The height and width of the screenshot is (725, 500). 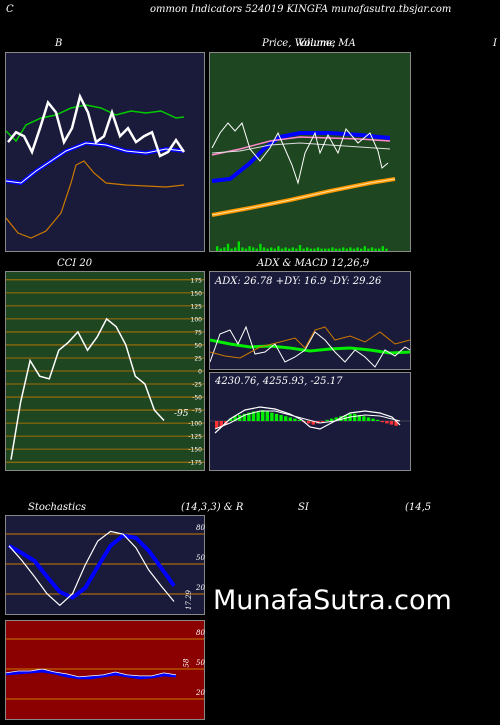 I want to click on stochastics-panel: 80 50 20 17.29, so click(x=105, y=565).